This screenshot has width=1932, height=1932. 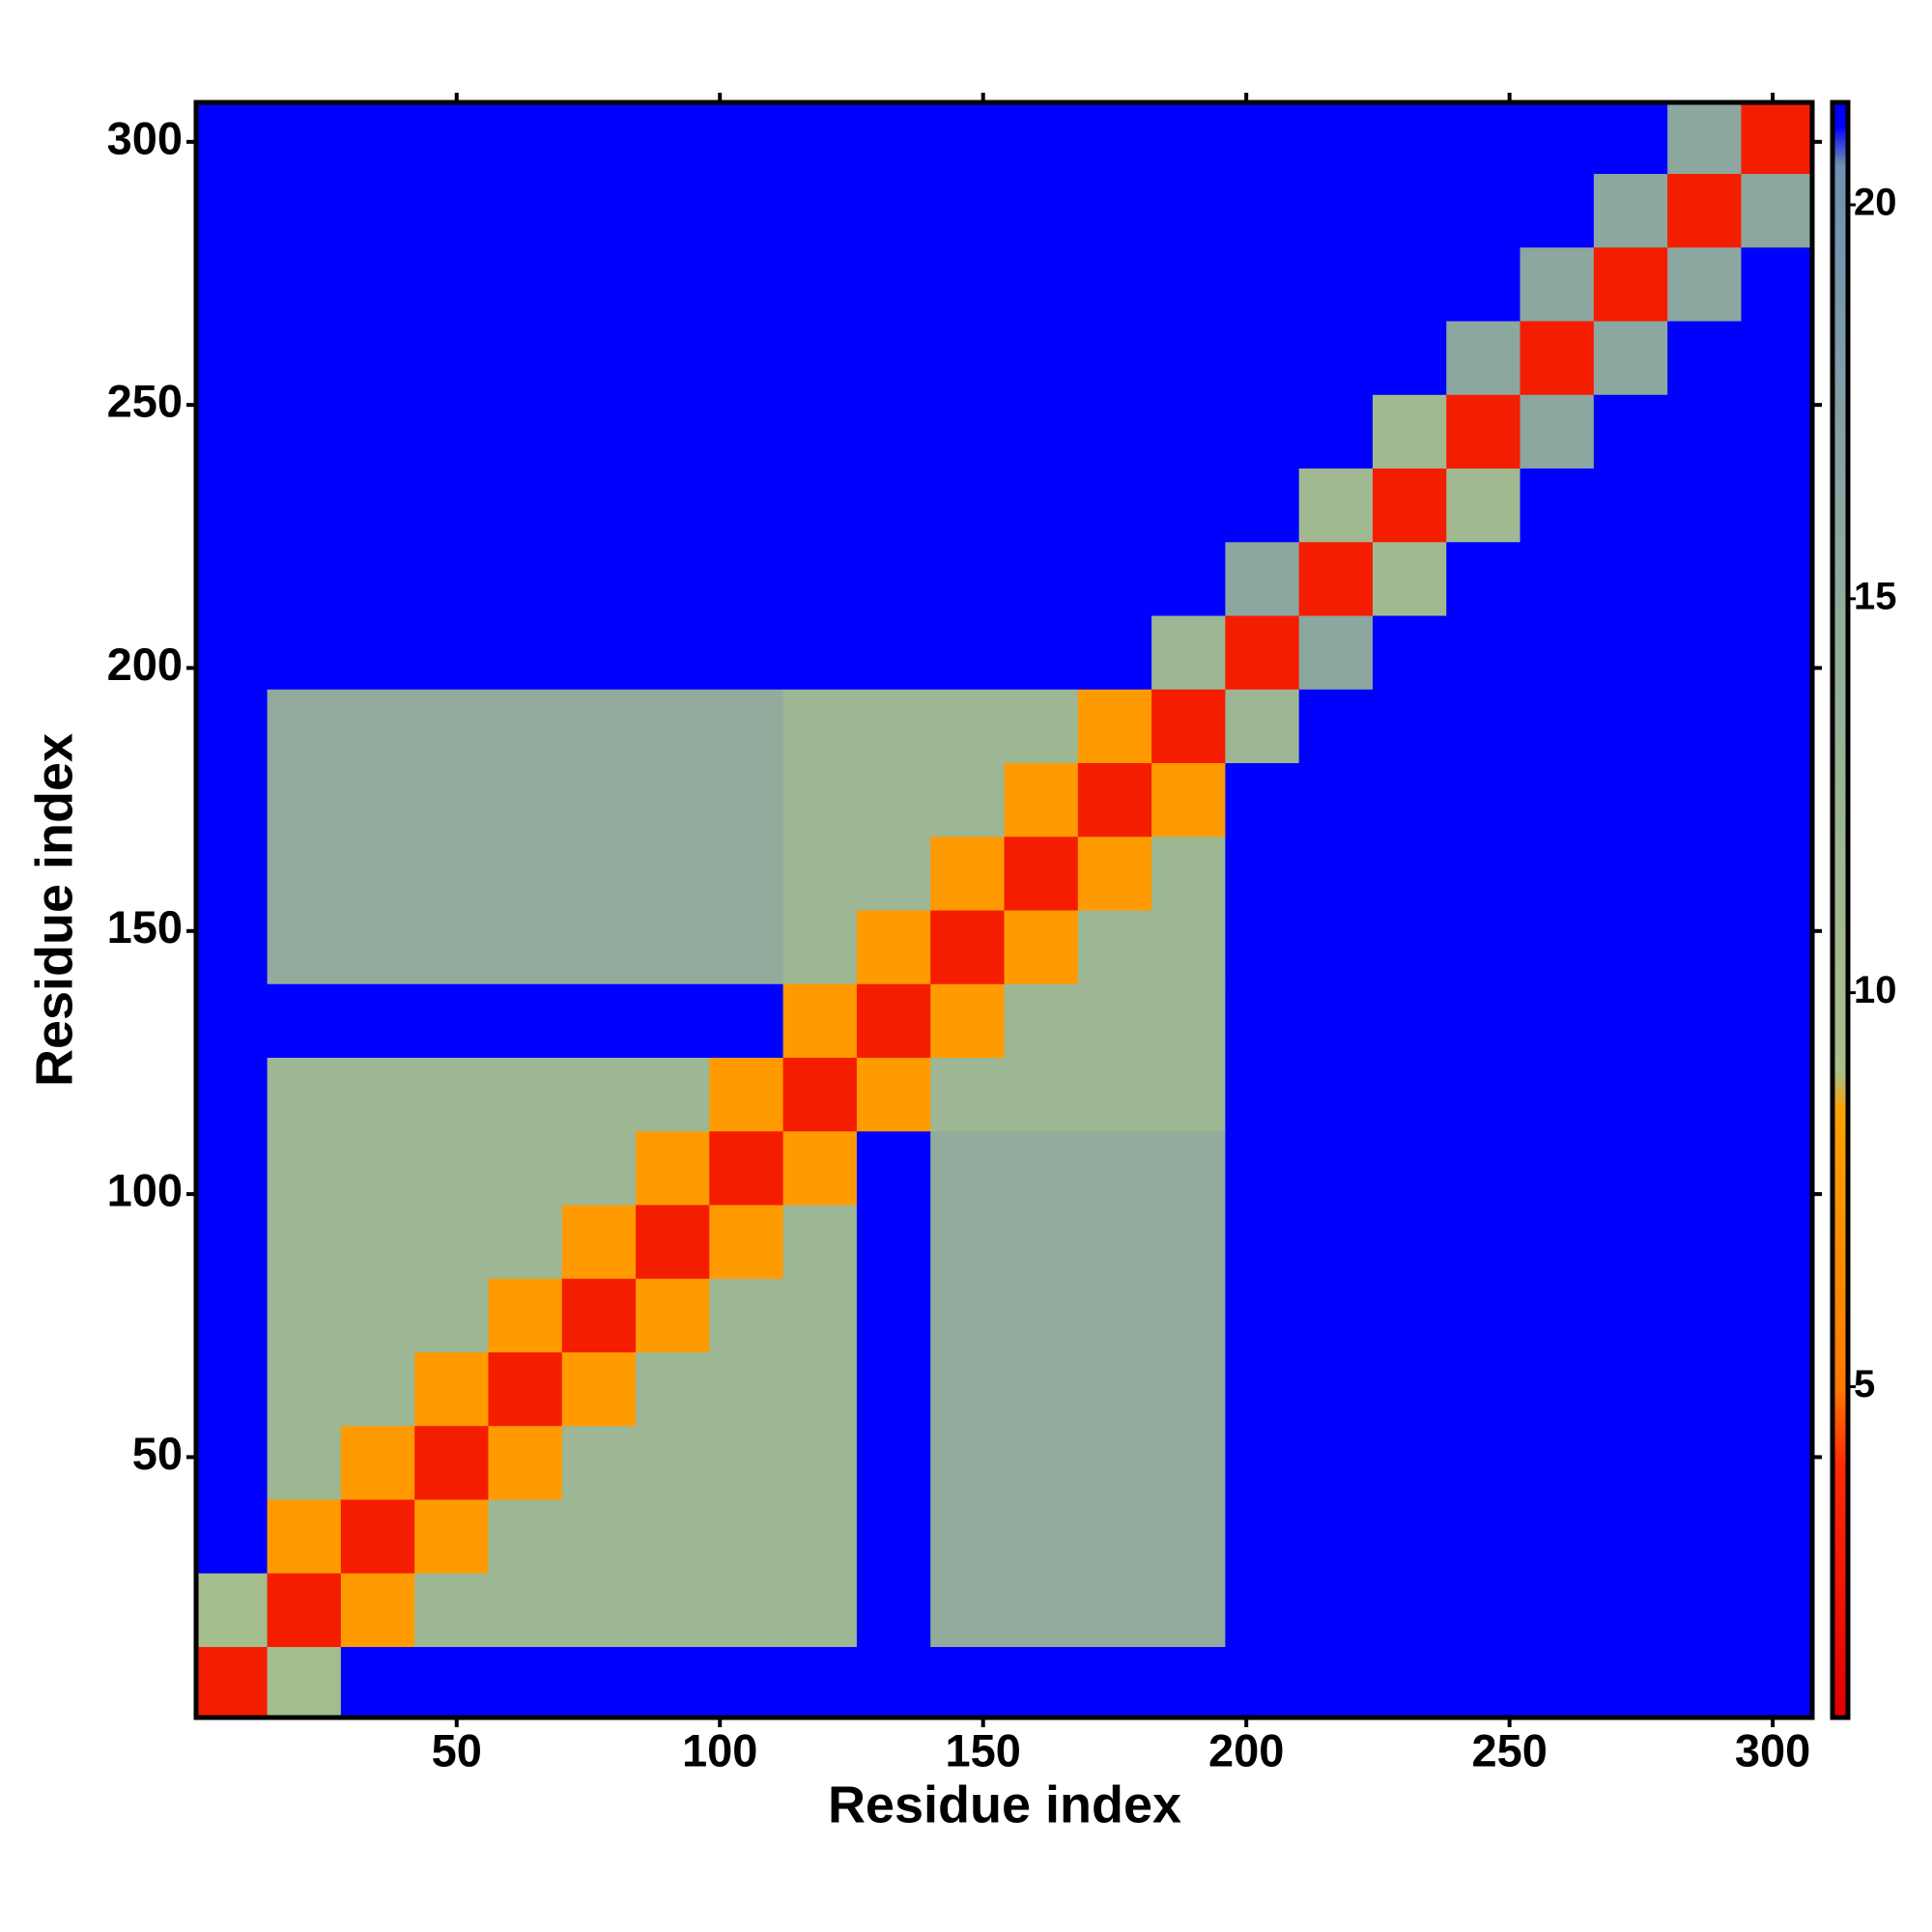 I want to click on colorbar, so click(x=1840, y=909).